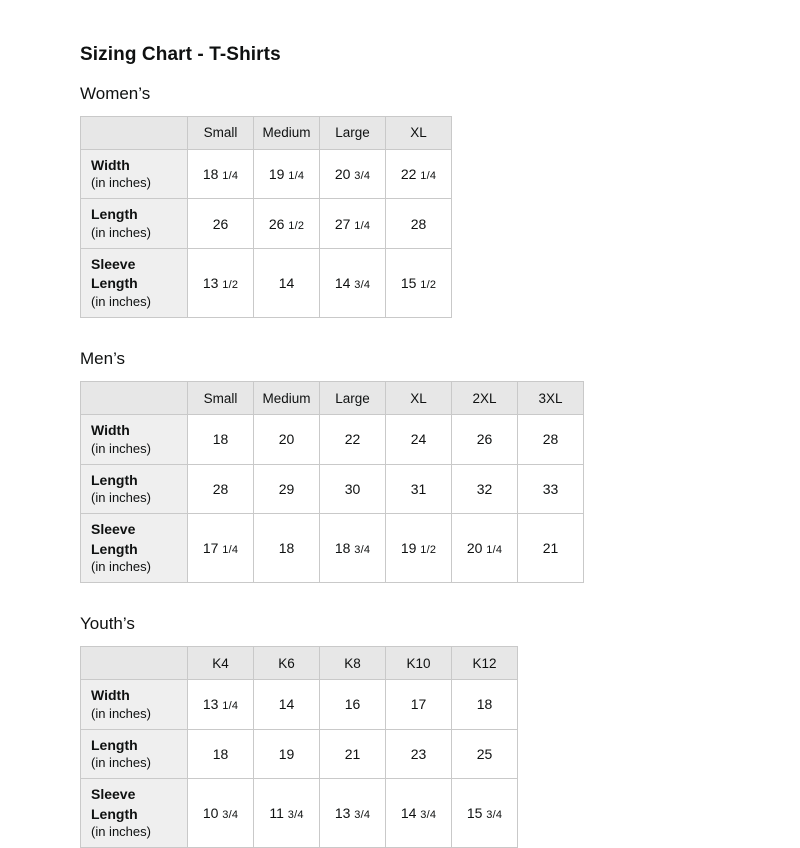  I want to click on size-value-cell: 29, so click(286, 489).